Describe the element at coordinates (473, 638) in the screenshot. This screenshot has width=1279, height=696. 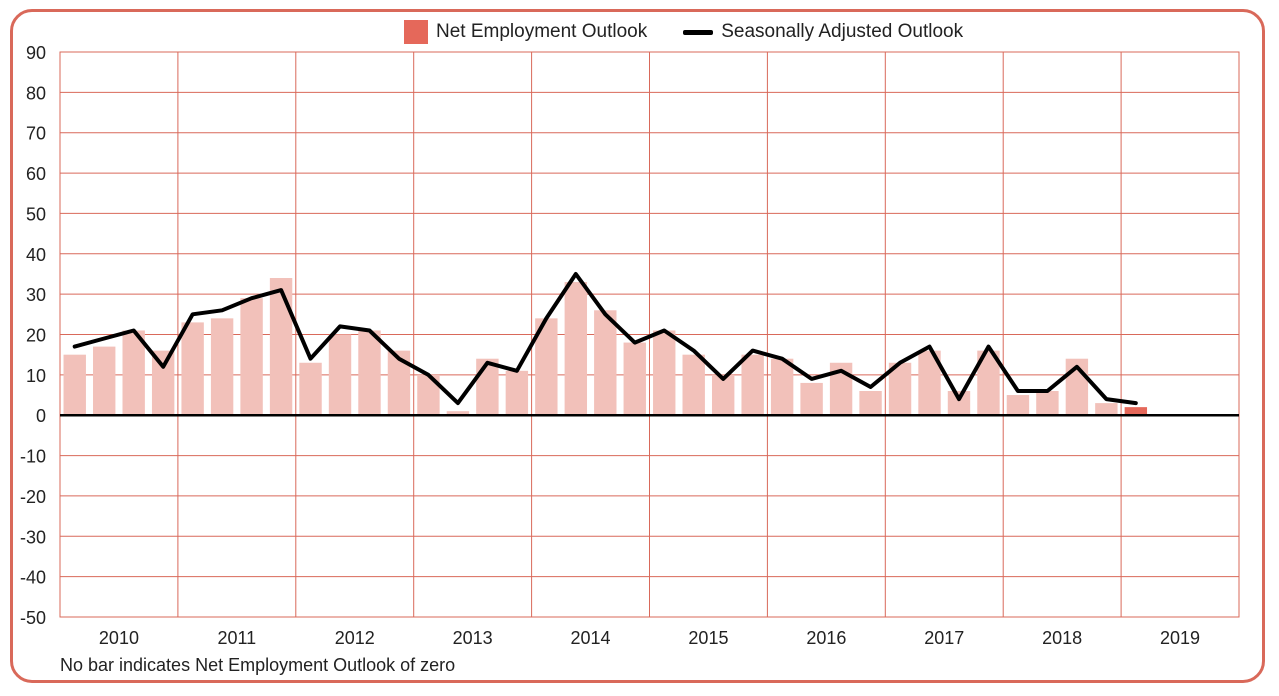
I see `x-tick-label: 2013` at that location.